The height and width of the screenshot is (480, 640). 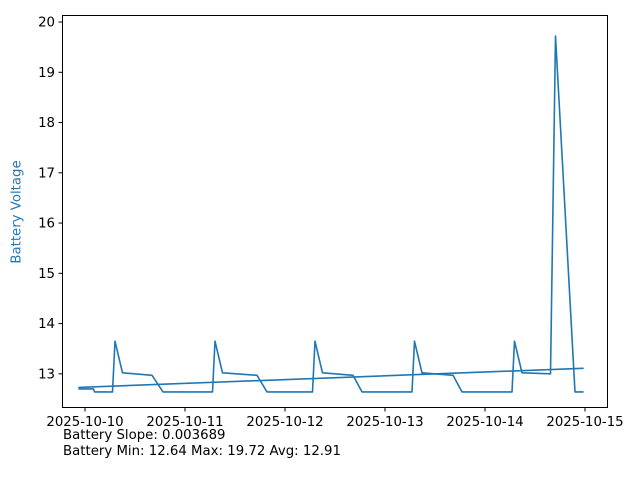 I want to click on y-tick-label: 18, so click(x=46, y=123).